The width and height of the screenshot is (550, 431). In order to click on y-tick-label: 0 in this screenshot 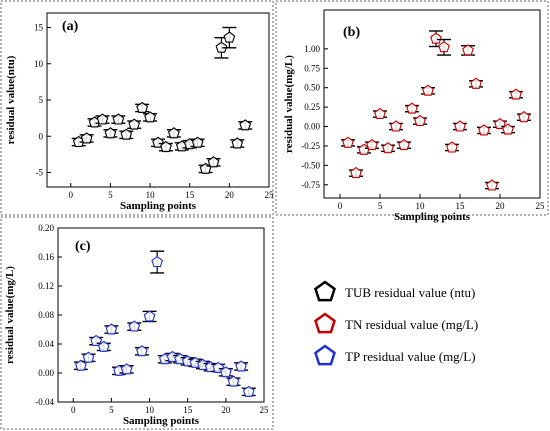, I will do `click(41, 136)`.